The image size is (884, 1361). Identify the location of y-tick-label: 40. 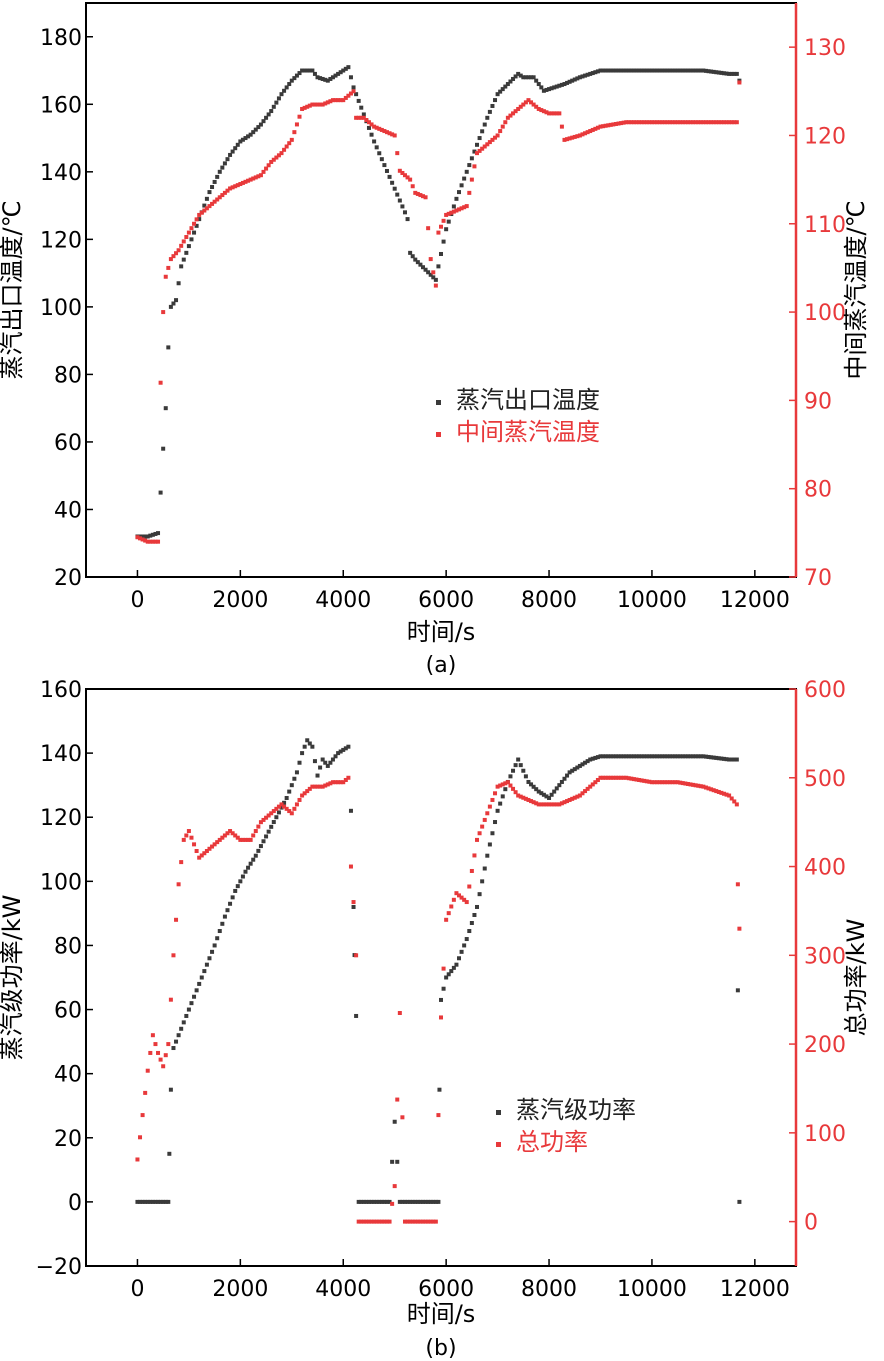
(68, 1075).